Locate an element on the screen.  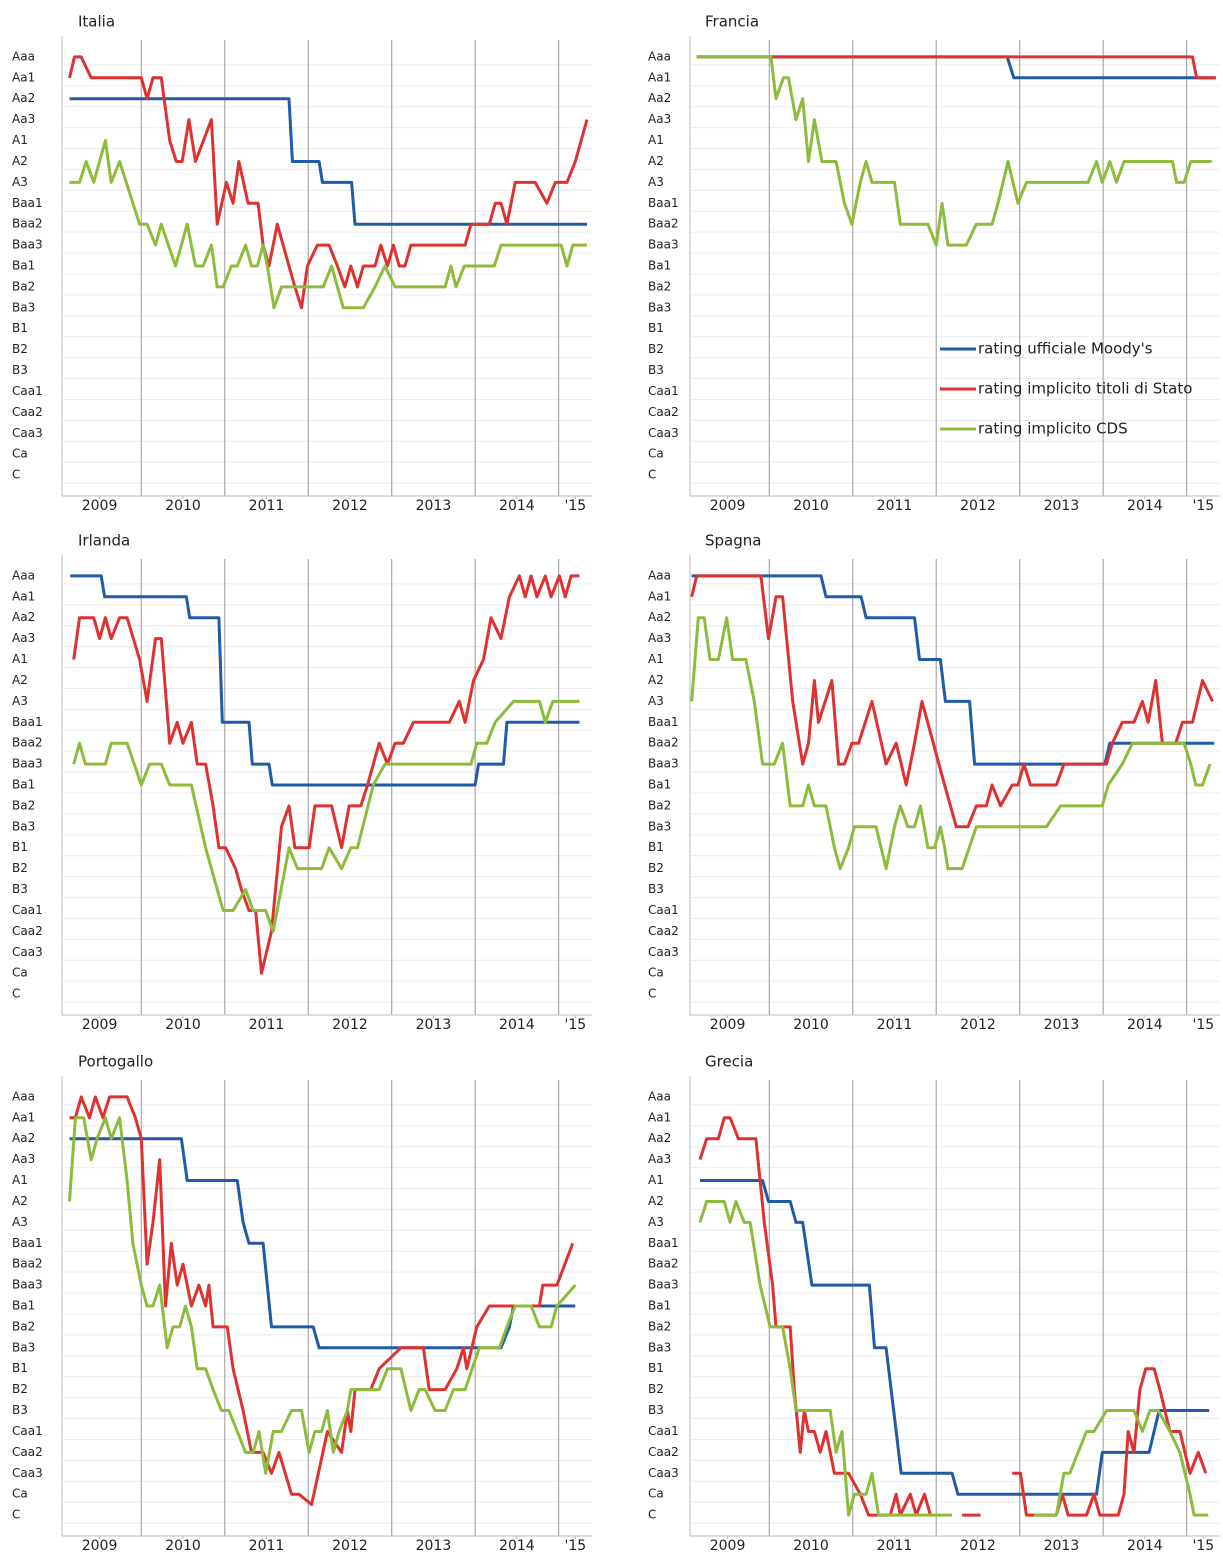
panel-title: Grecia is located at coordinates (729, 1062).